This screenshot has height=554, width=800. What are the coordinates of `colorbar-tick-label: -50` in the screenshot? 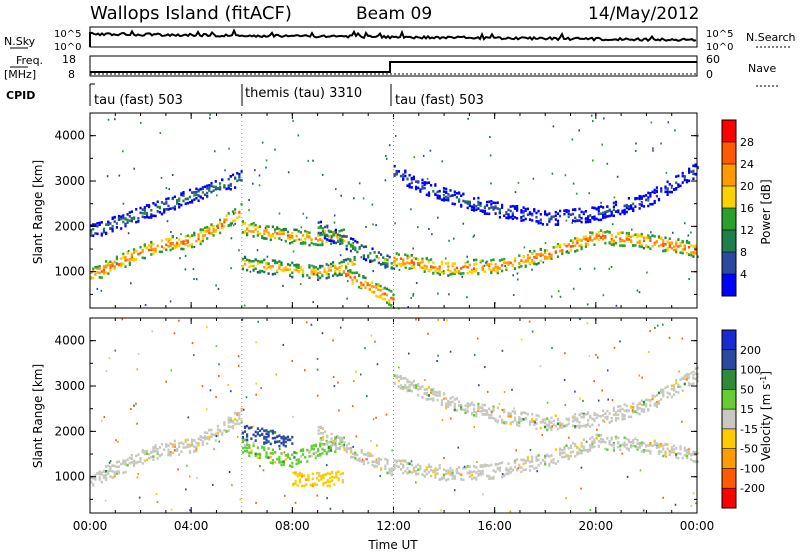 It's located at (749, 449).